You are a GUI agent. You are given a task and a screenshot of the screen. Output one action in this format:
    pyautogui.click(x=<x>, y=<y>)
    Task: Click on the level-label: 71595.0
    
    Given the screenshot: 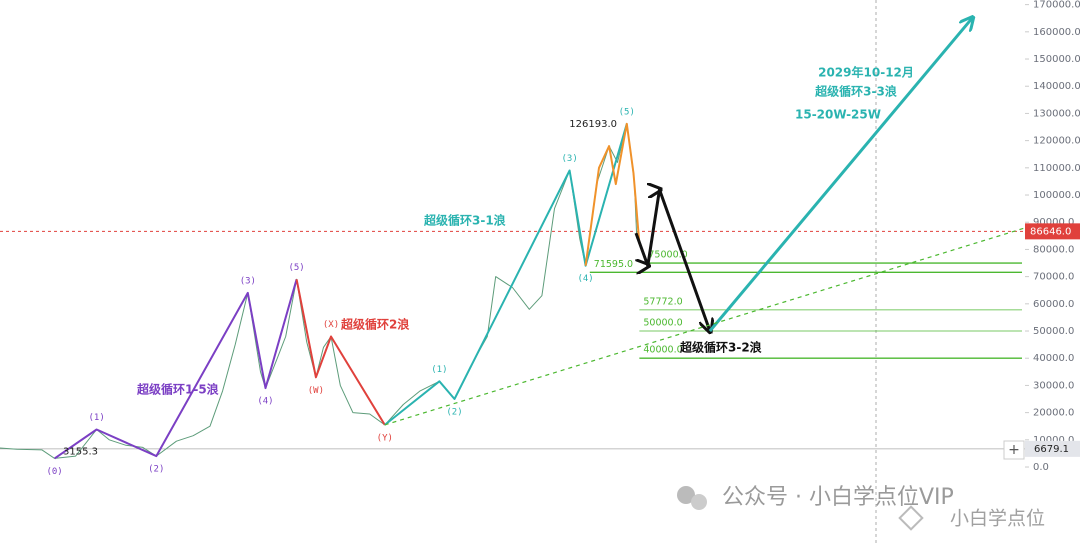 What is the action you would take?
    pyautogui.click(x=613, y=264)
    